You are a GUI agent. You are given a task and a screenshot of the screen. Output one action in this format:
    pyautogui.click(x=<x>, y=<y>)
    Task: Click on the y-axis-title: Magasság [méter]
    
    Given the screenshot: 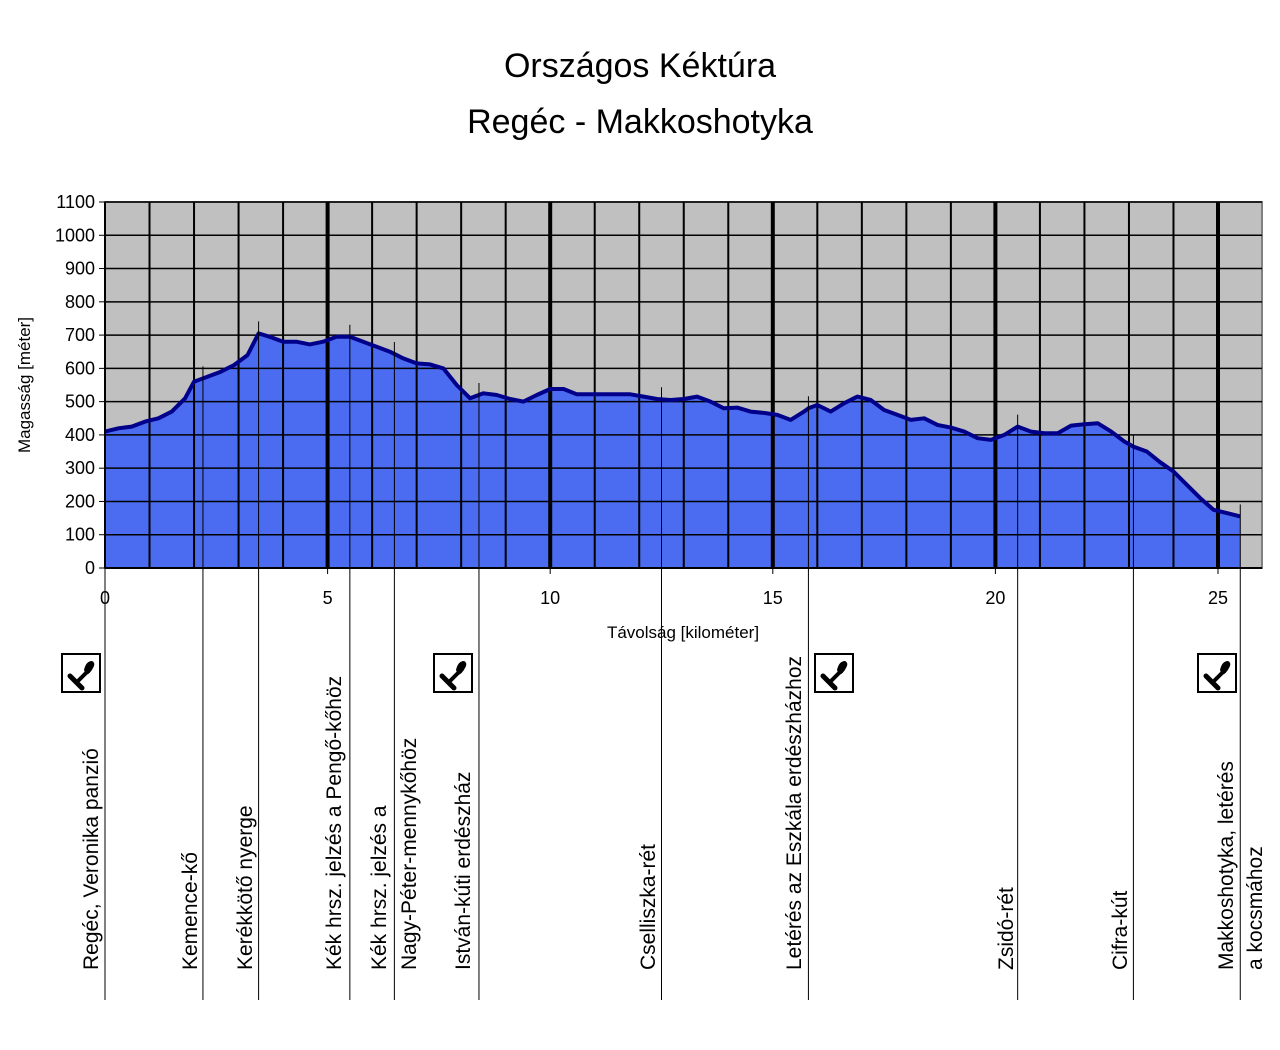 What is the action you would take?
    pyautogui.click(x=24, y=385)
    